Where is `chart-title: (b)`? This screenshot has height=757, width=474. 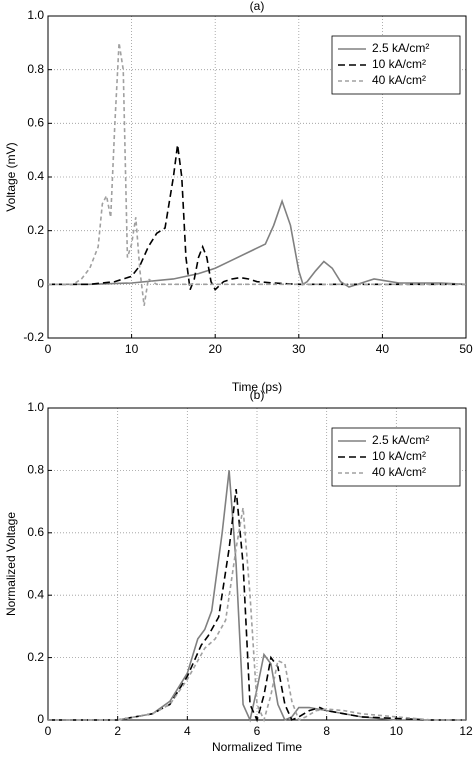
chart-title: (b) is located at coordinates (257, 395).